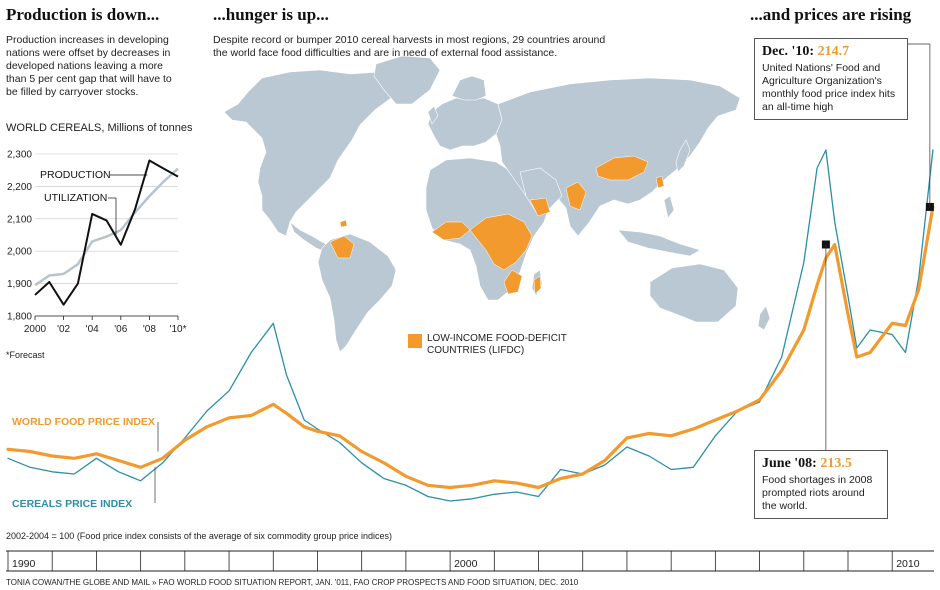 The width and height of the screenshot is (940, 590). Describe the element at coordinates (537, 285) in the screenshot. I see `lifdc-madagascar` at that location.